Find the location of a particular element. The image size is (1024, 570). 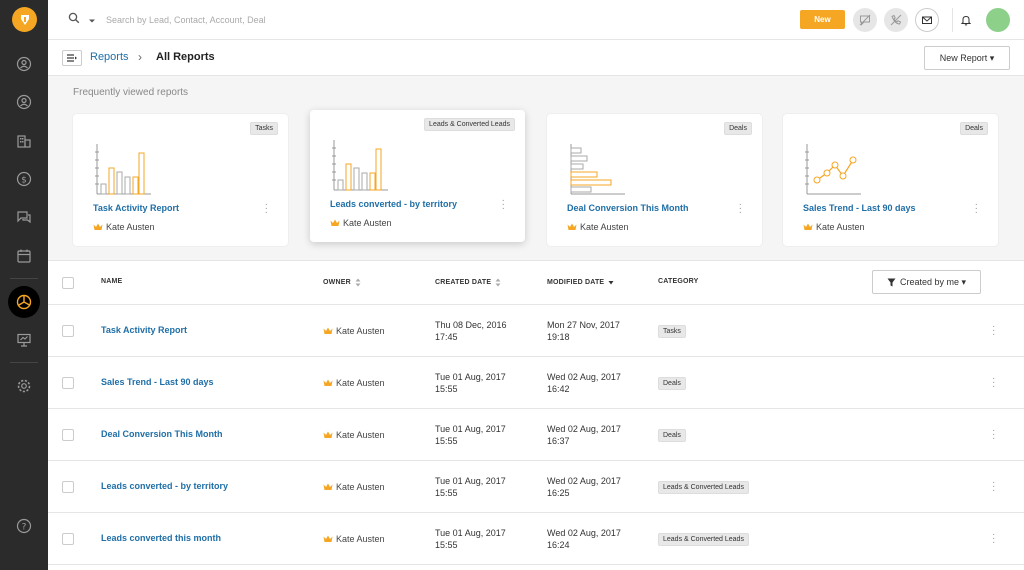

page-title: All Reports is located at coordinates (185, 57).